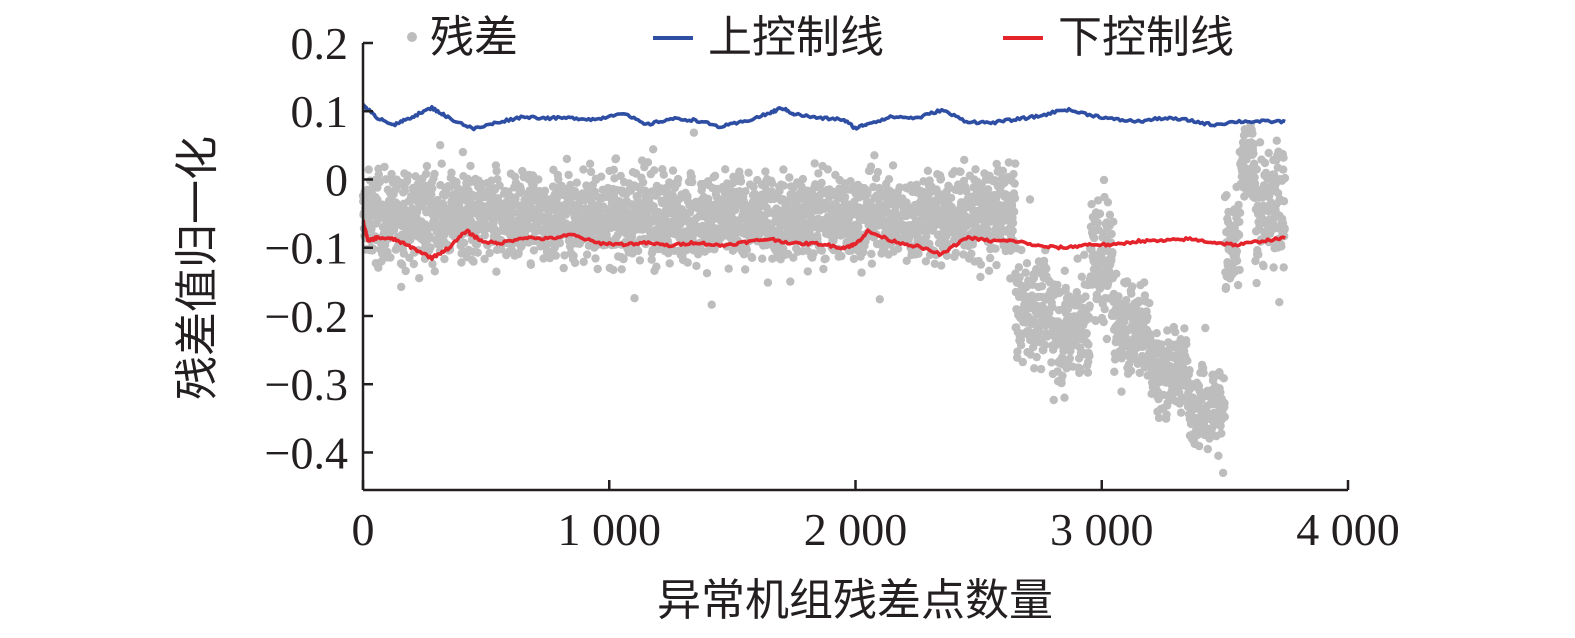 This screenshot has height=638, width=1575. What do you see at coordinates (820, 37) in the screenshot?
I see `legend: 残差 上控制线 下控制线` at bounding box center [820, 37].